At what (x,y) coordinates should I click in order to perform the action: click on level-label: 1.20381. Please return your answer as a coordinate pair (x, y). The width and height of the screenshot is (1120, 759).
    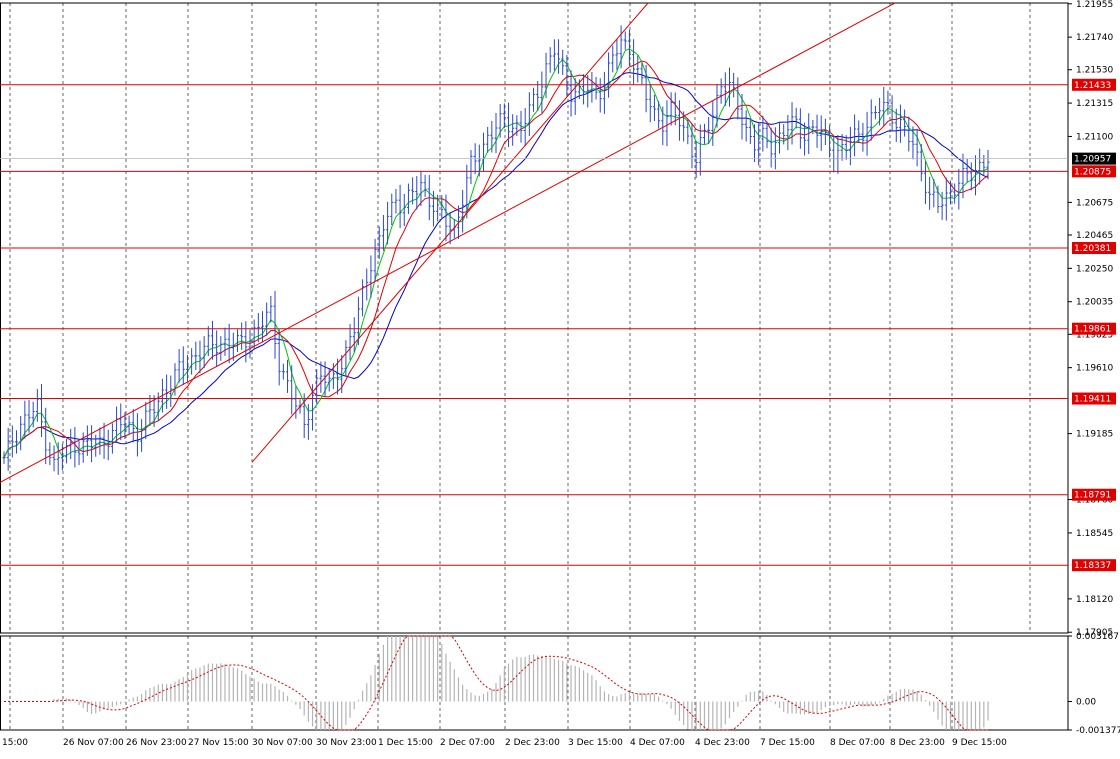
    Looking at the image, I should click on (1092, 249).